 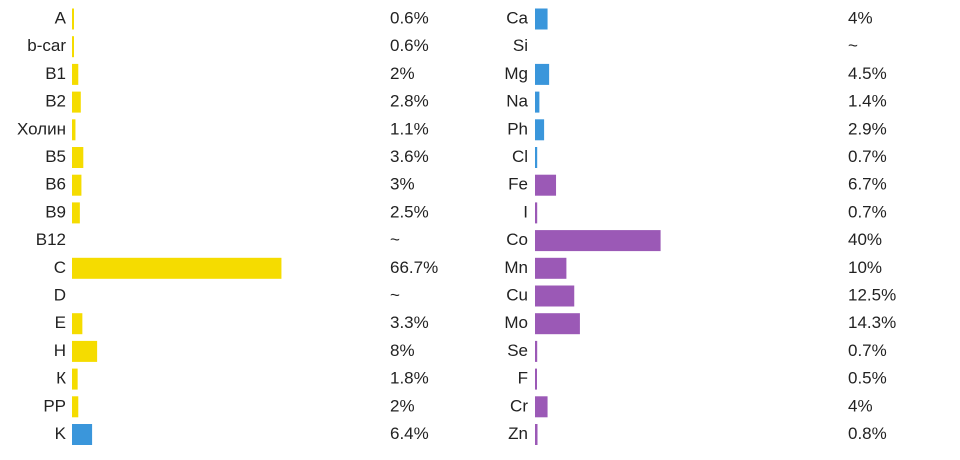 I want to click on nutrient-label: Se, so click(x=517, y=350).